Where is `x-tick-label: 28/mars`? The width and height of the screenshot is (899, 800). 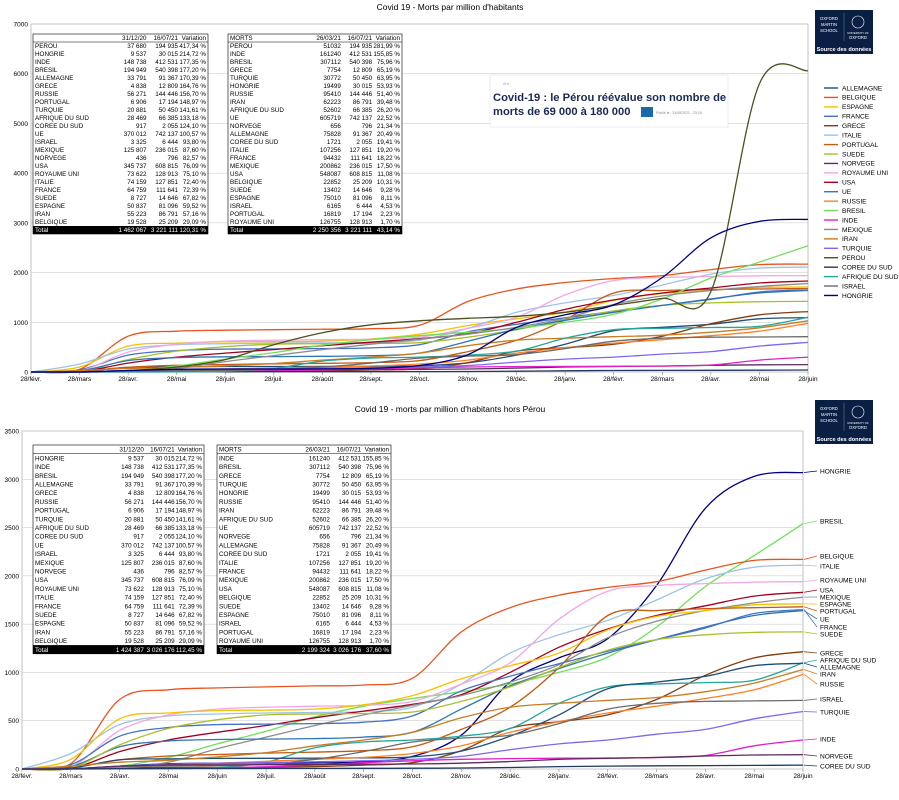 x-tick-label: 28/mars is located at coordinates (80, 379).